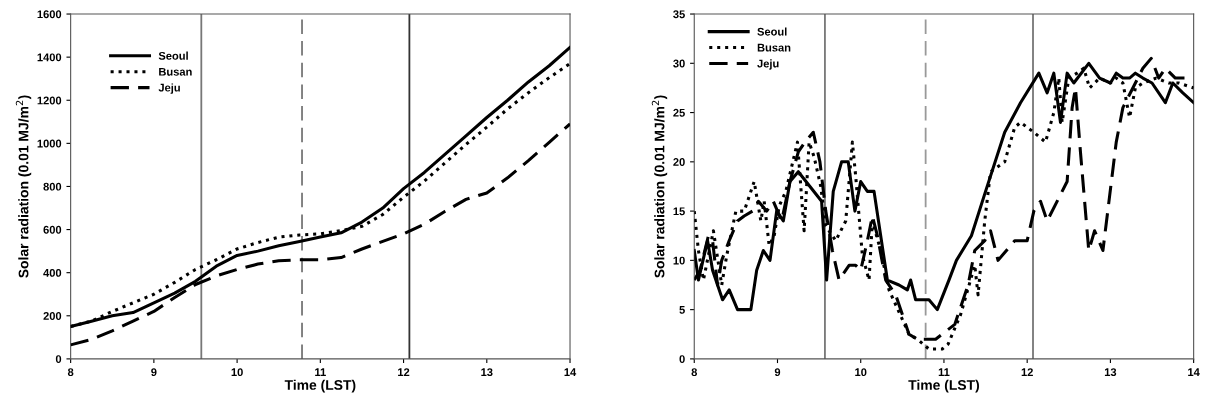  I want to click on y-tick-label: 30, so click(679, 63).